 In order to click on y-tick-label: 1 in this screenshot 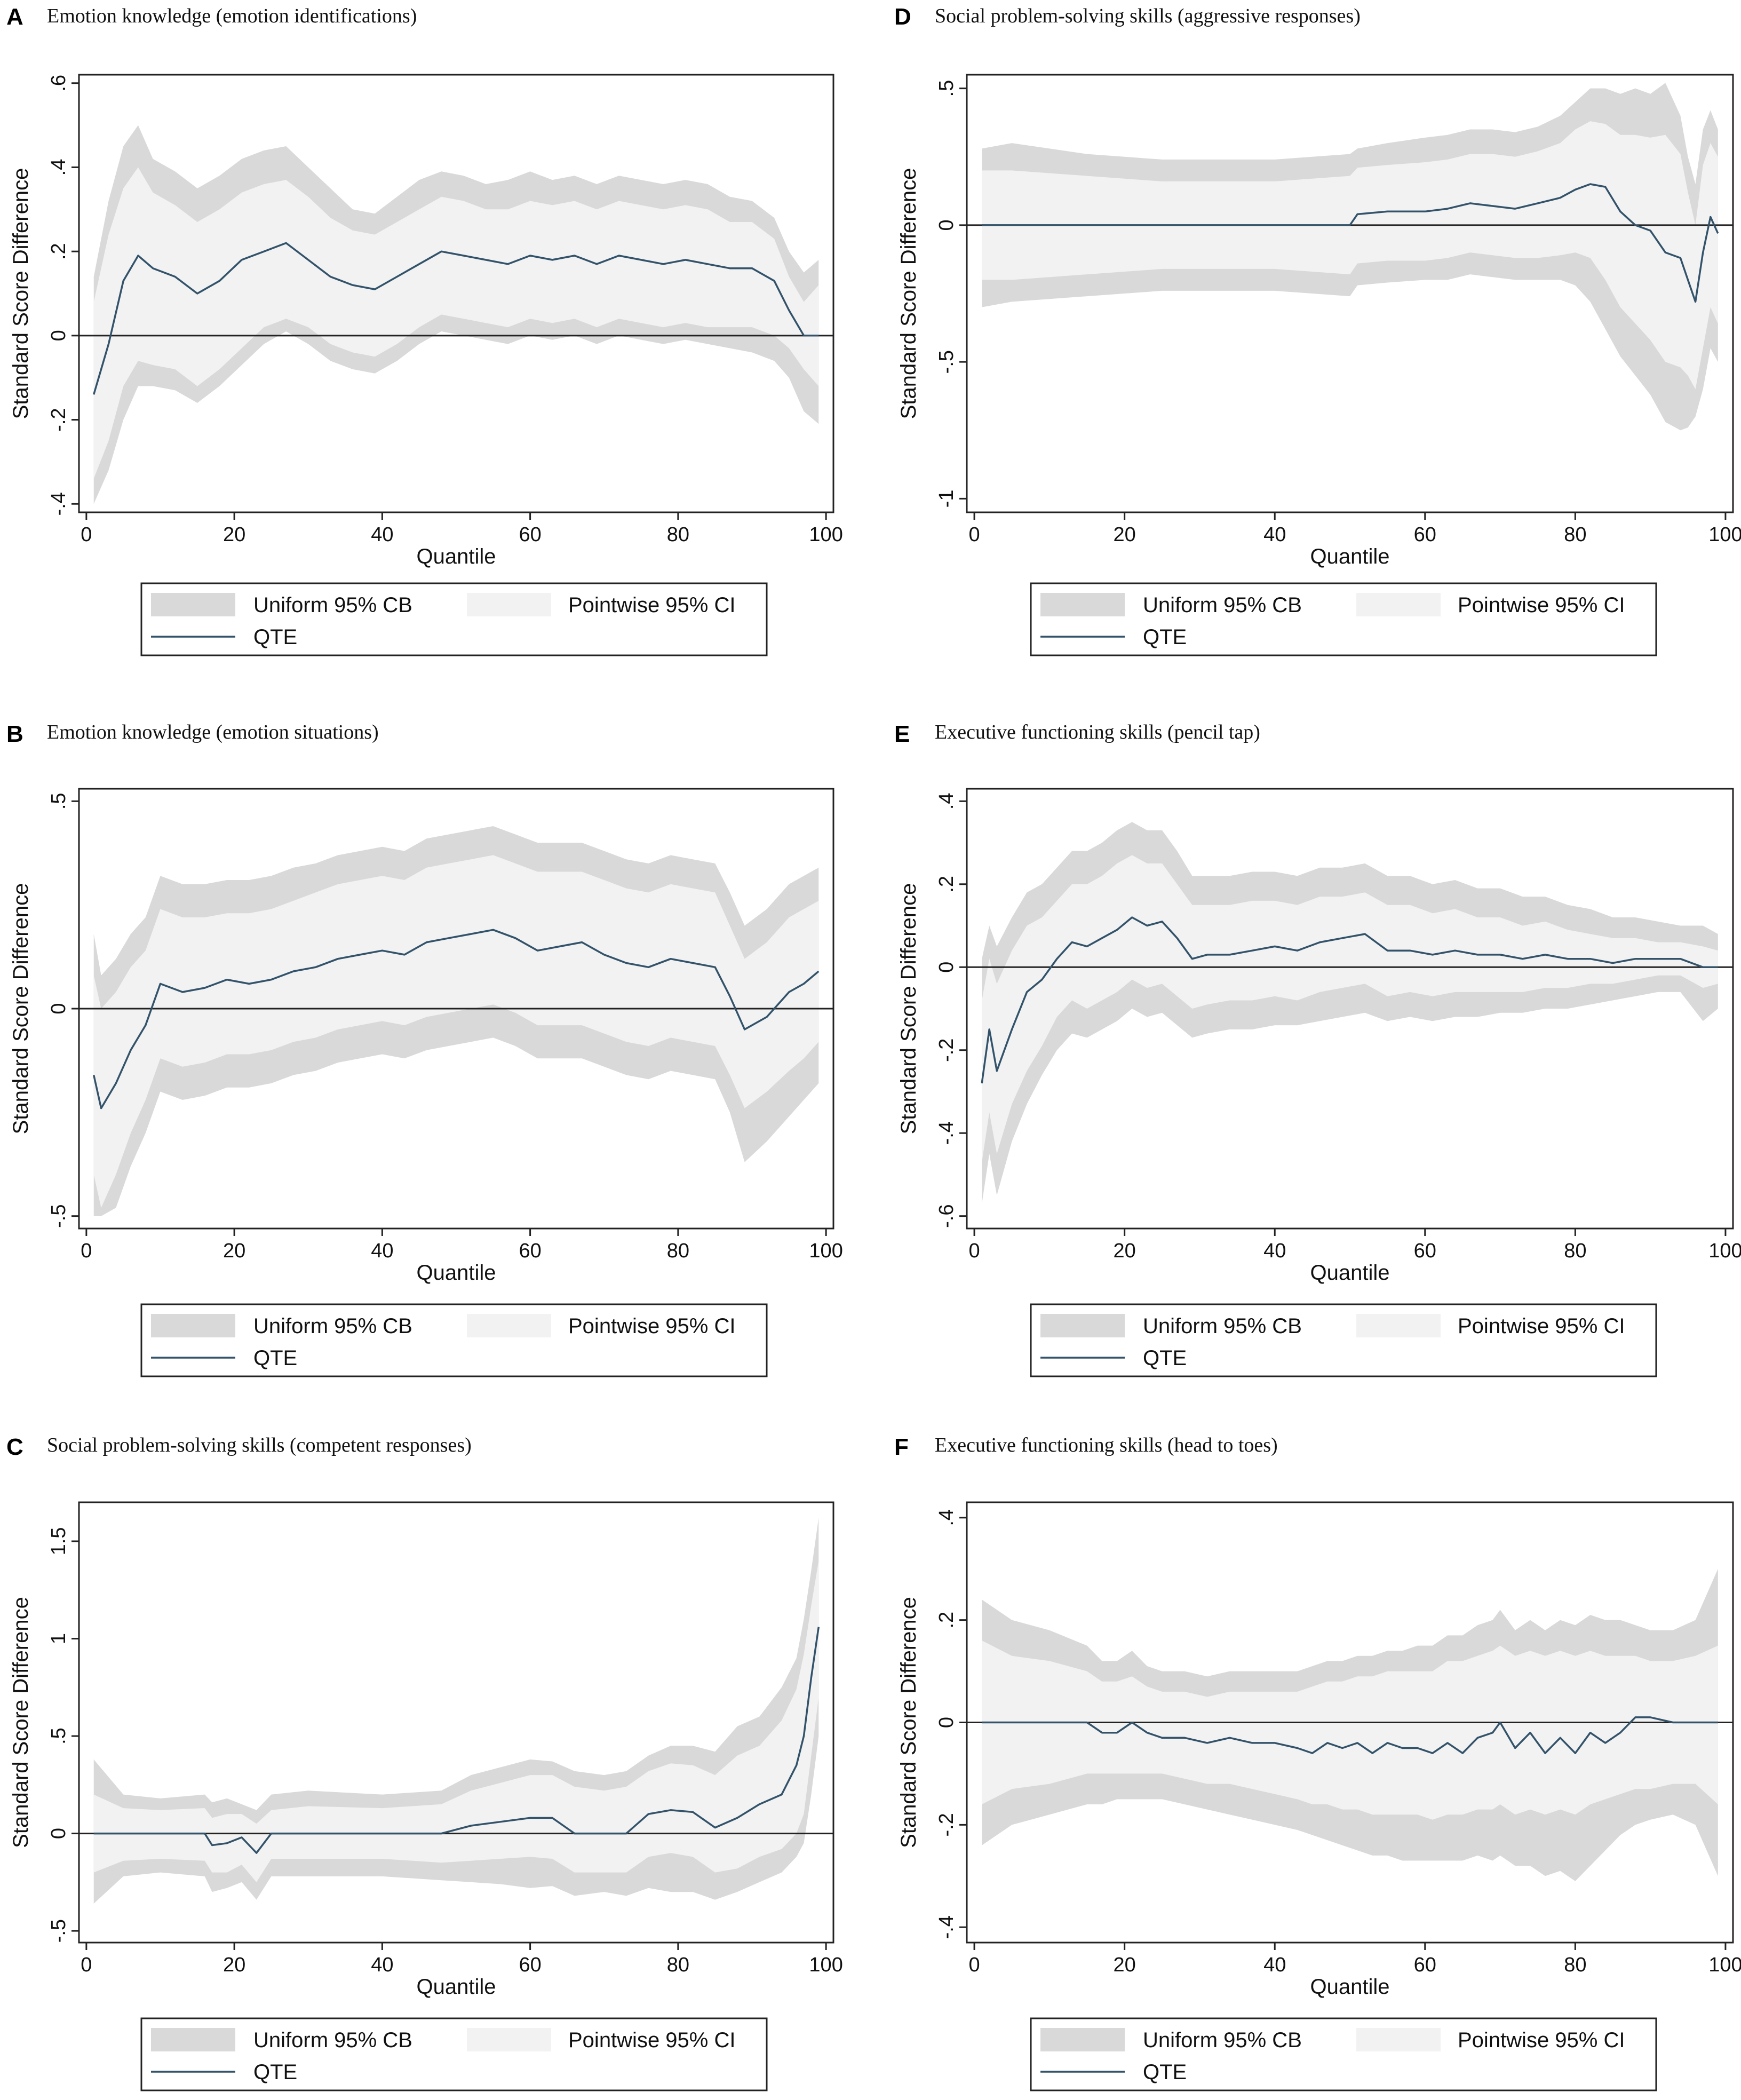, I will do `click(58, 1639)`.